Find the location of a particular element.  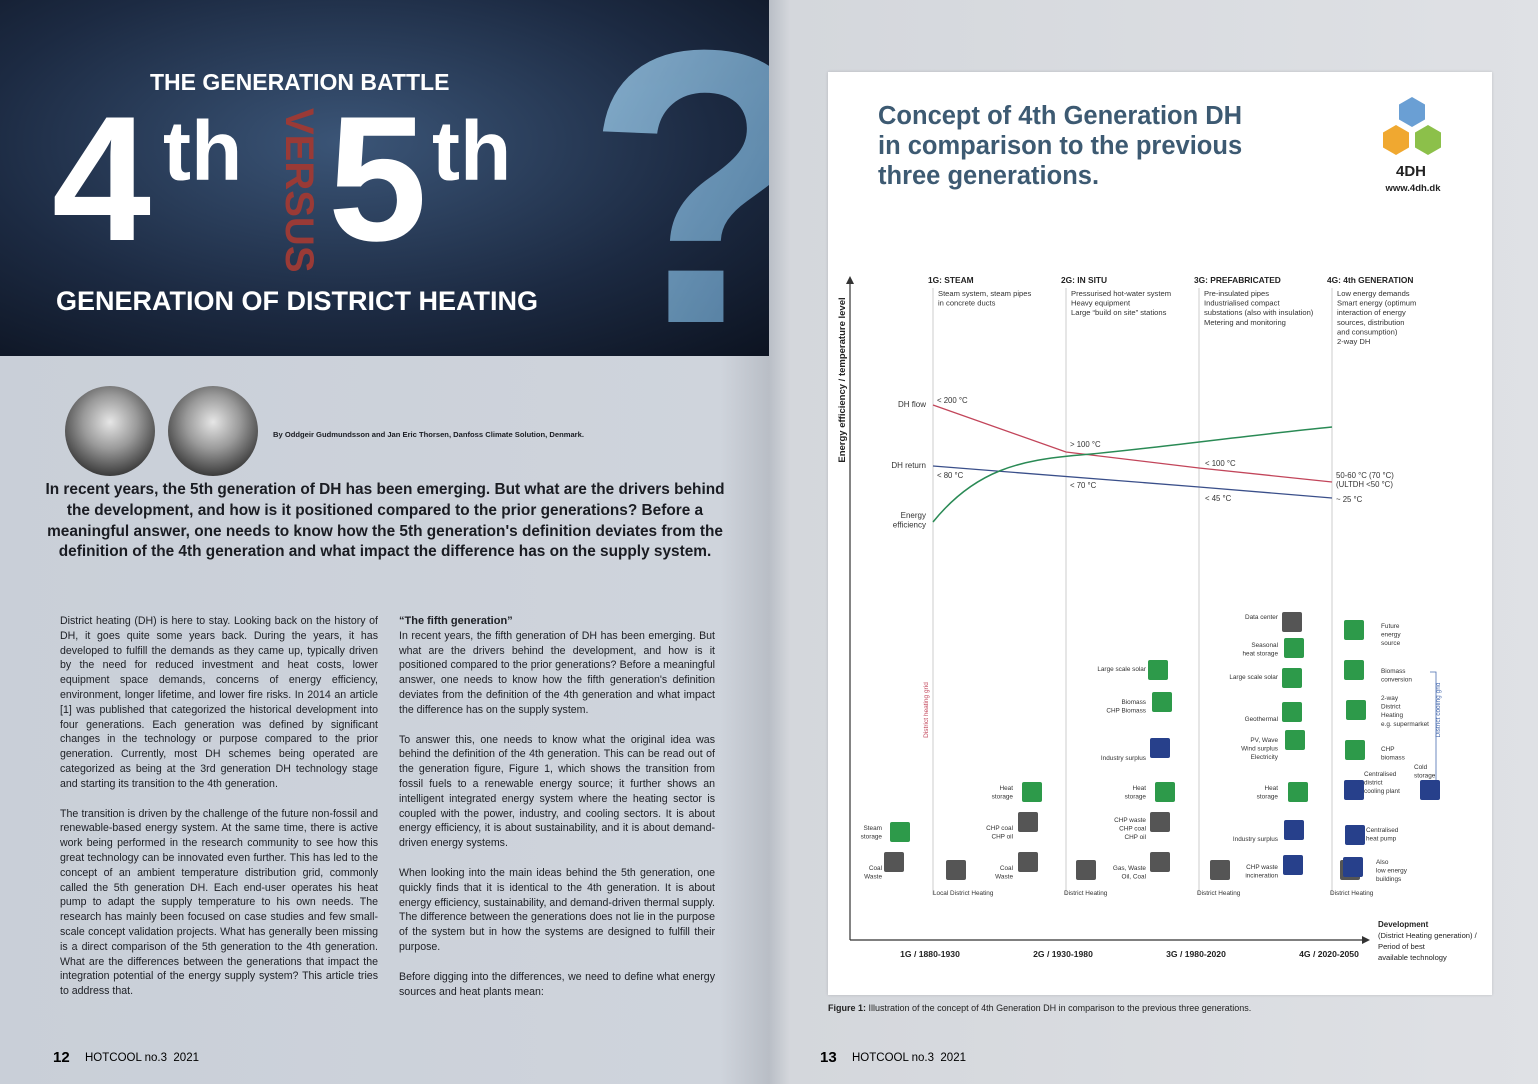

dh-flow-curve is located at coordinates (1132, 443).